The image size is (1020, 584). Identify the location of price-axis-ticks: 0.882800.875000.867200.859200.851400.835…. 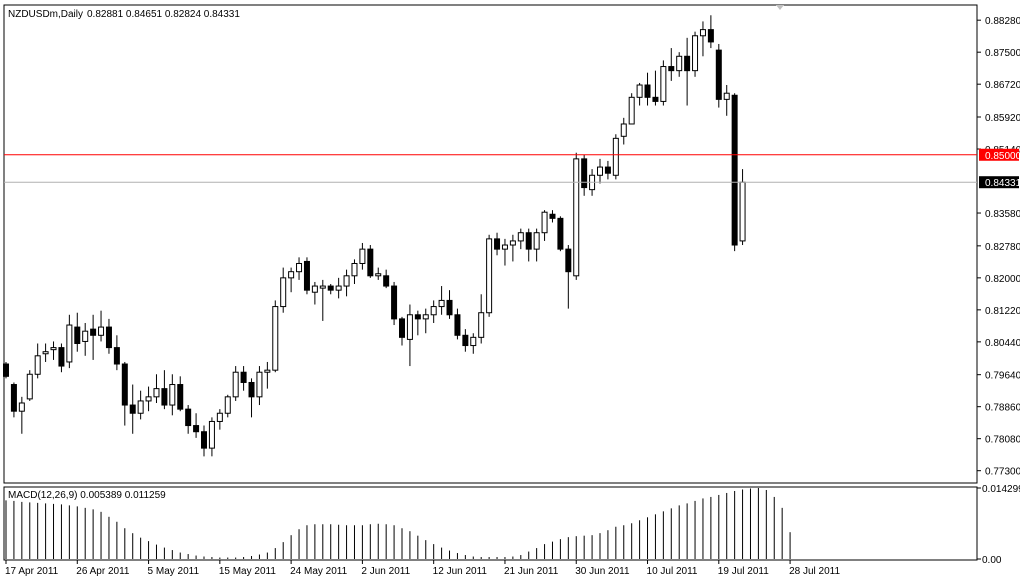
(998, 247).